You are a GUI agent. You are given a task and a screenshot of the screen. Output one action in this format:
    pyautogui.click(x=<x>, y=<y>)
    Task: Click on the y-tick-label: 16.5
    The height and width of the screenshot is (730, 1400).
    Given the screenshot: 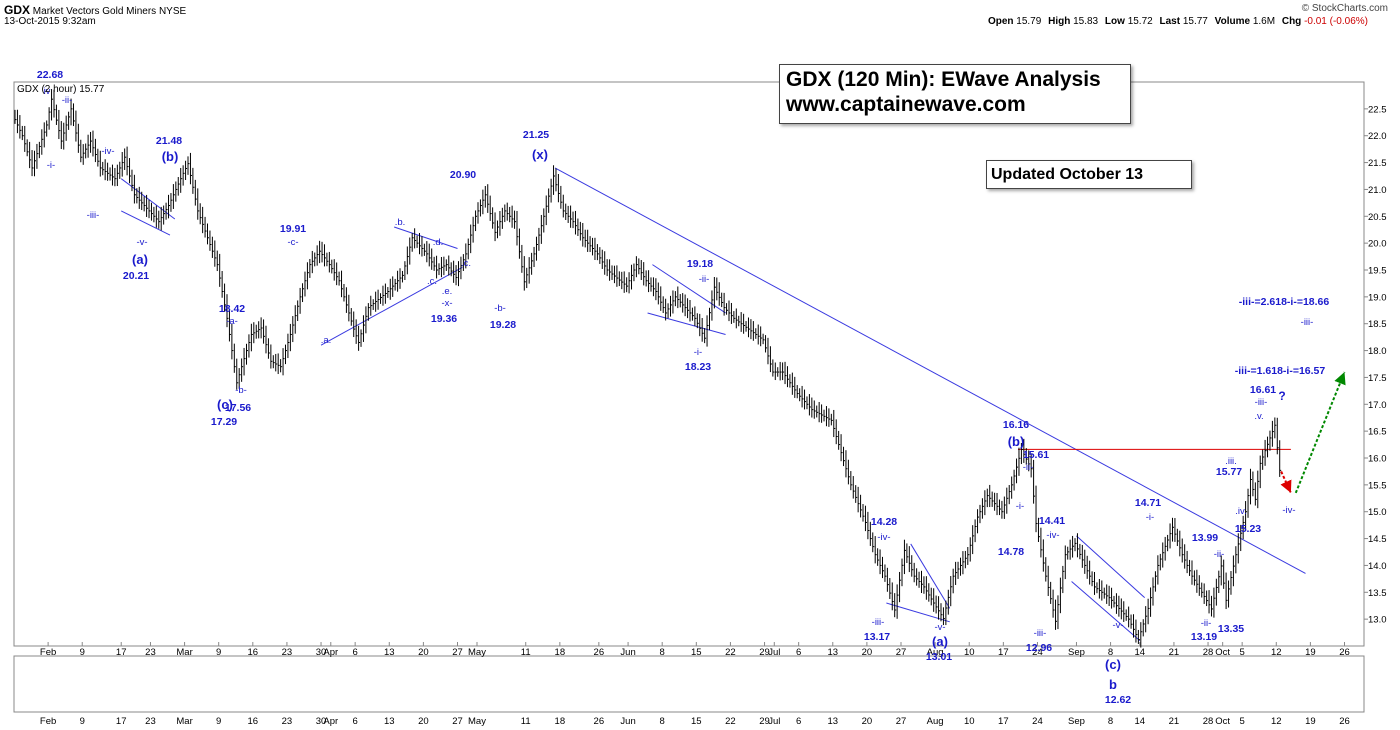 What is the action you would take?
    pyautogui.click(x=1377, y=432)
    